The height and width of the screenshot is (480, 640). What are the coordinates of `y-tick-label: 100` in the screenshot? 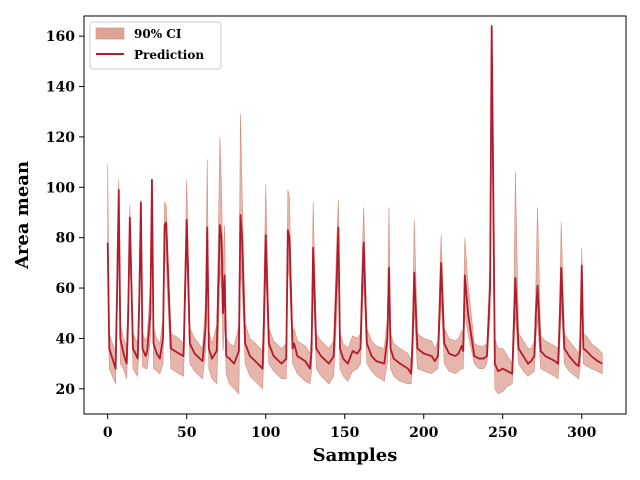 It's located at (60, 188).